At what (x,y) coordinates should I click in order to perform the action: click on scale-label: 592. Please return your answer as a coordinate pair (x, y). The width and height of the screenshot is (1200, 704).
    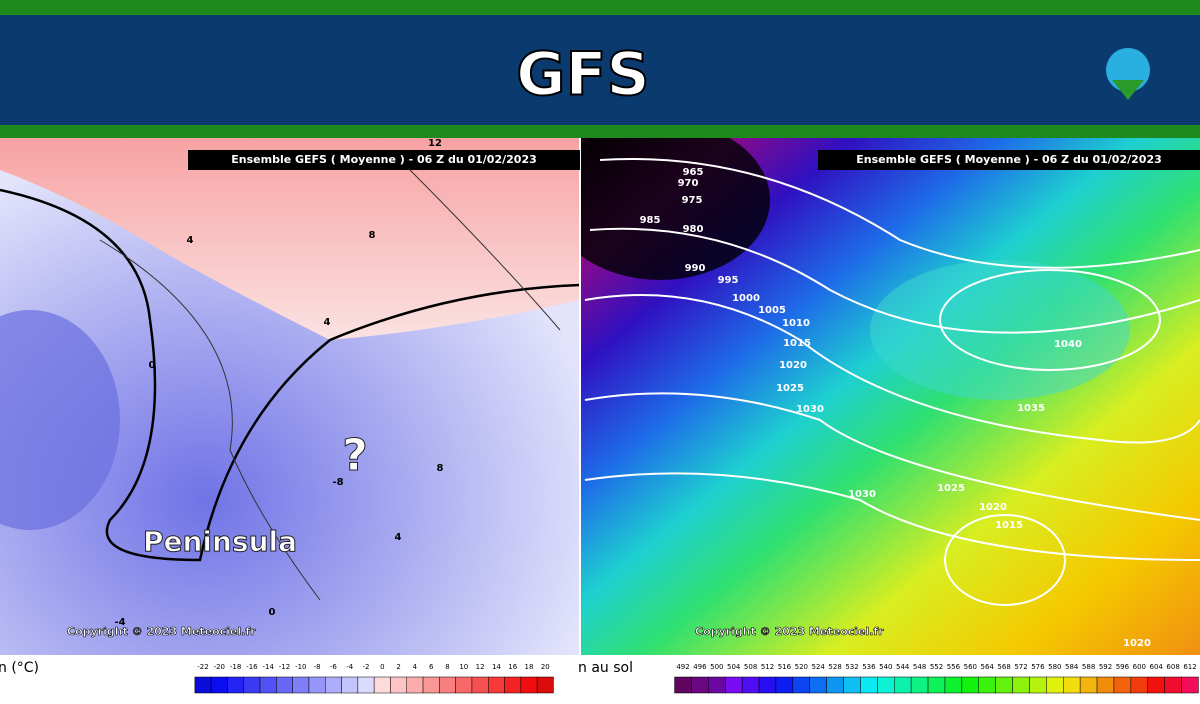
    Looking at the image, I should click on (1105, 667).